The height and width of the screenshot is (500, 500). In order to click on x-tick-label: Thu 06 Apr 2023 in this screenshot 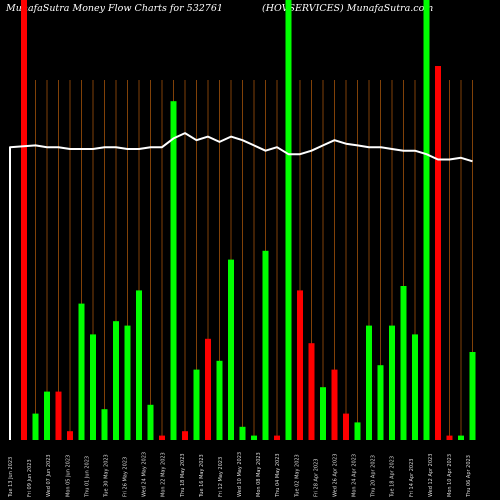, I will do `click(469, 476)`.